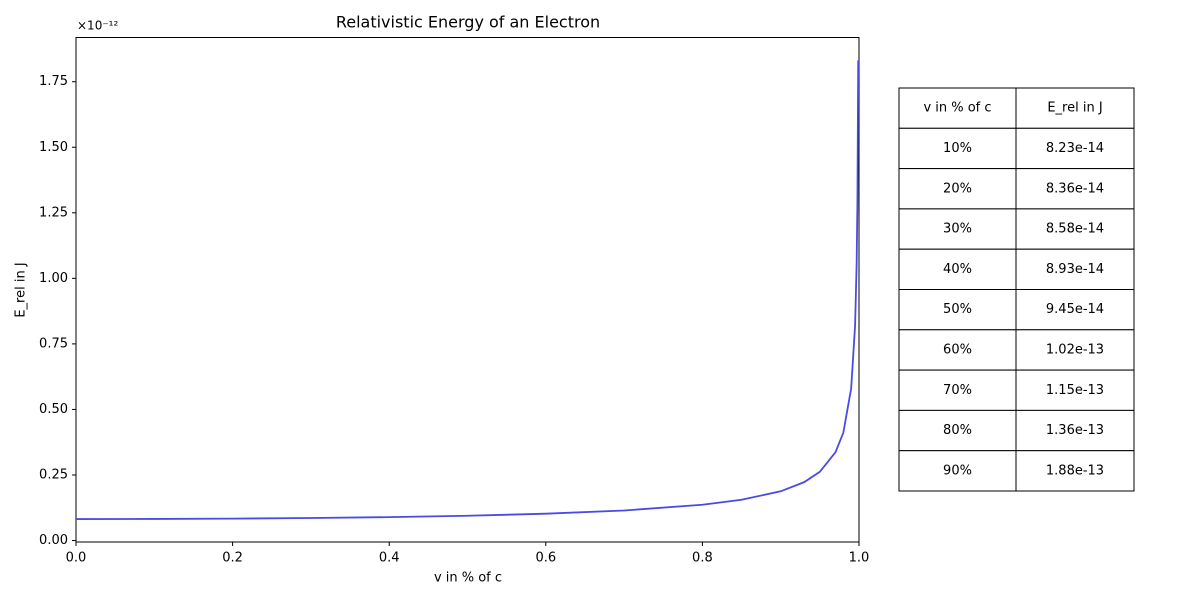 The height and width of the screenshot is (600, 1200). I want to click on table-cell-text: E_rel in J, so click(1074, 108).